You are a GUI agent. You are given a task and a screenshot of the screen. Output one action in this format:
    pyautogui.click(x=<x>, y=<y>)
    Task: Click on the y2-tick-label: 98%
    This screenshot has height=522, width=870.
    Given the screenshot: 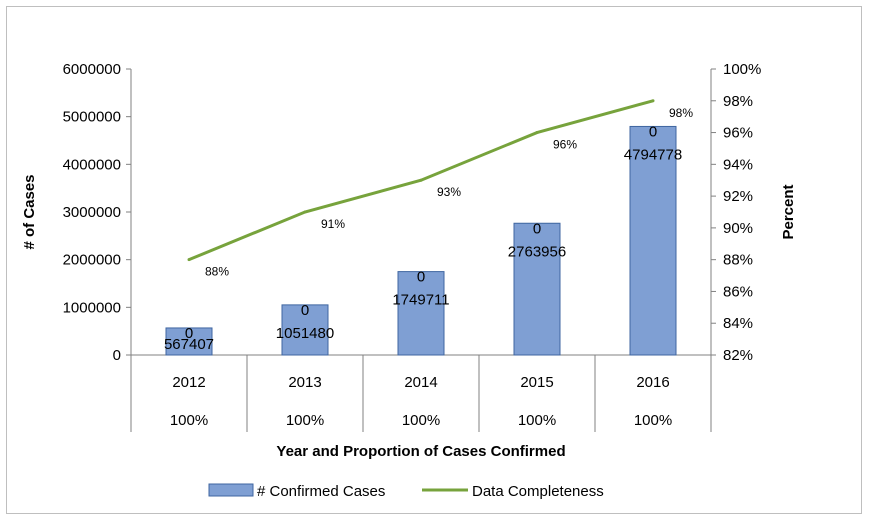 What is the action you would take?
    pyautogui.click(x=738, y=101)
    